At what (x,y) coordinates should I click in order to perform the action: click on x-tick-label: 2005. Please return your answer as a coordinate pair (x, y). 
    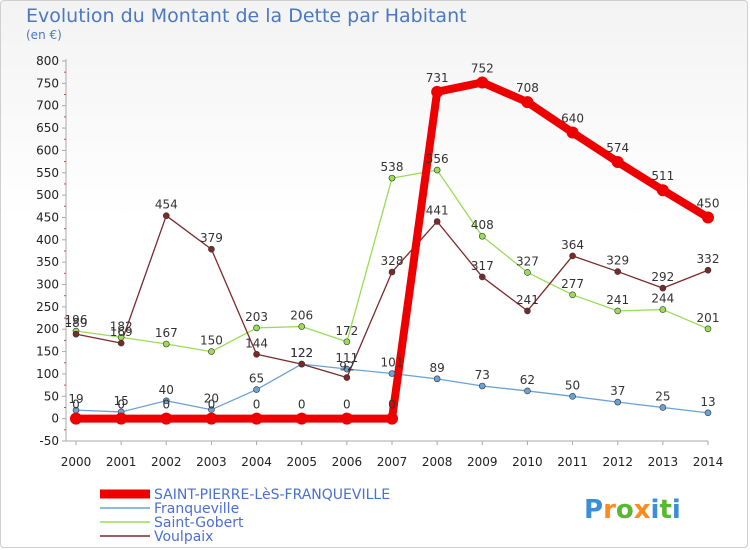
    Looking at the image, I should click on (301, 462).